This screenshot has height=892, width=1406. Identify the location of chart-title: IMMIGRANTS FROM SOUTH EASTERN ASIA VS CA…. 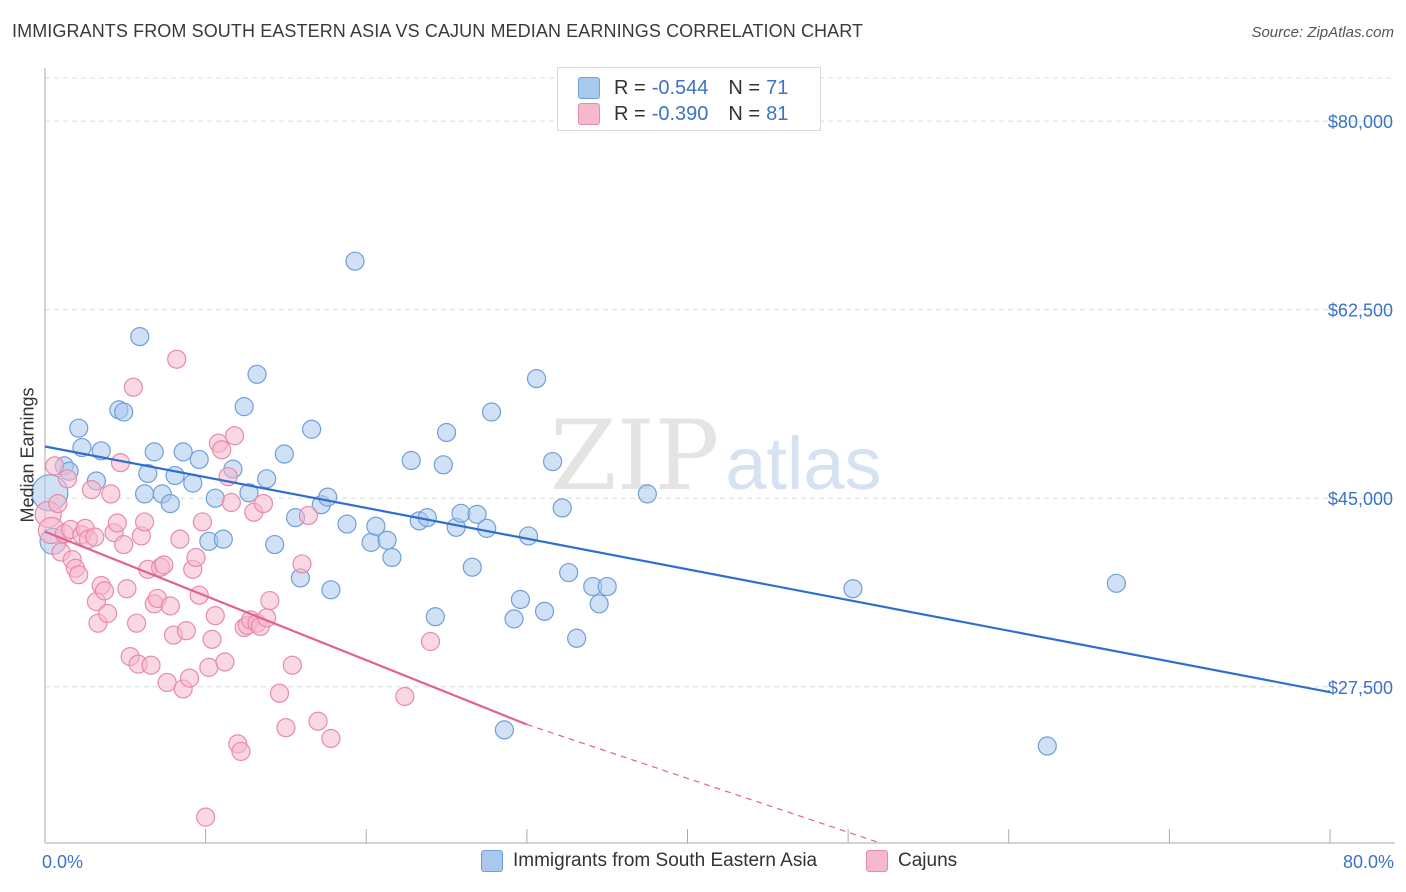
(438, 31).